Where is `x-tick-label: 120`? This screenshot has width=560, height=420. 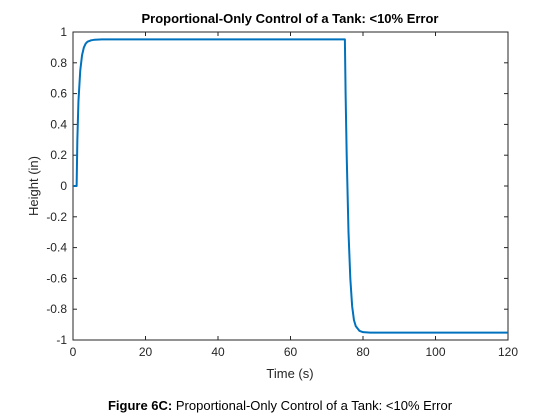
x-tick-label: 120 is located at coordinates (508, 352).